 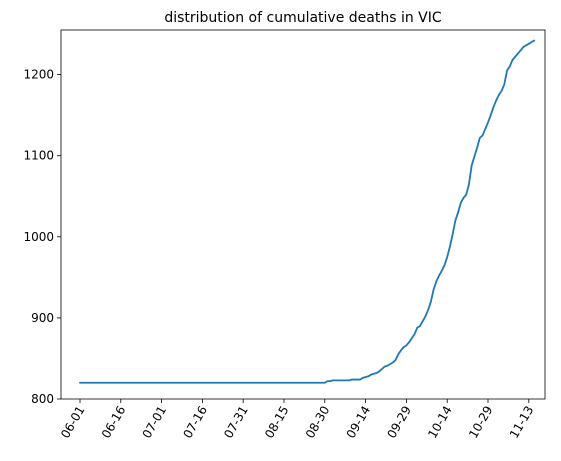 I want to click on x-tick-label: 06-16, so click(x=114, y=422).